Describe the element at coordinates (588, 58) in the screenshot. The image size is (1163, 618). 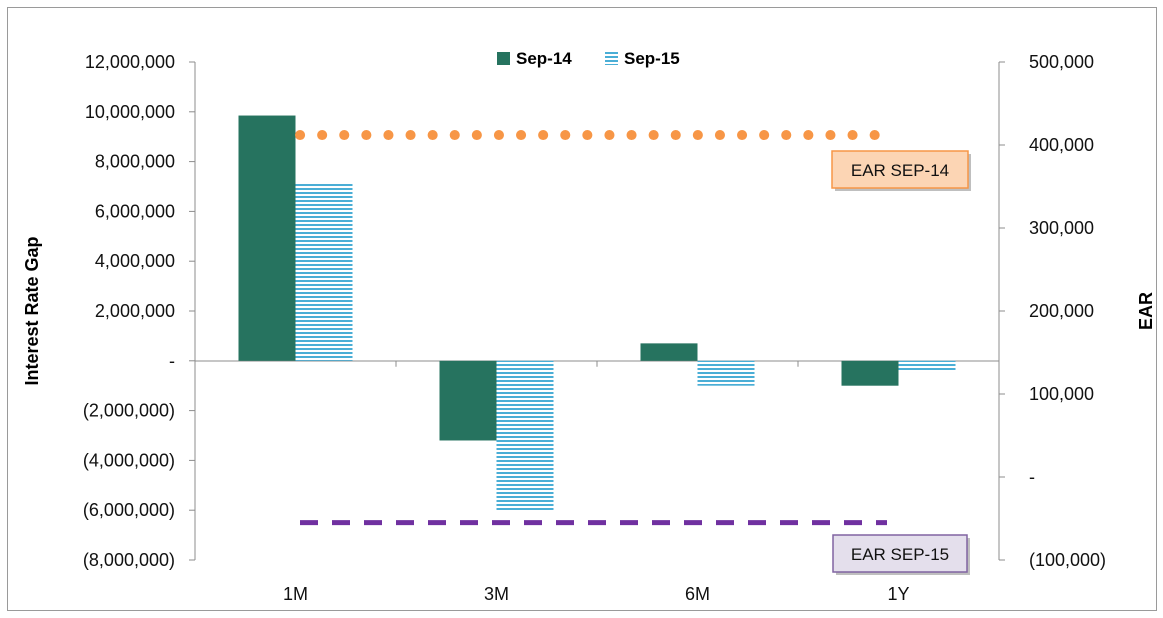
I see `legend: Sep-14 Sep-15` at that location.